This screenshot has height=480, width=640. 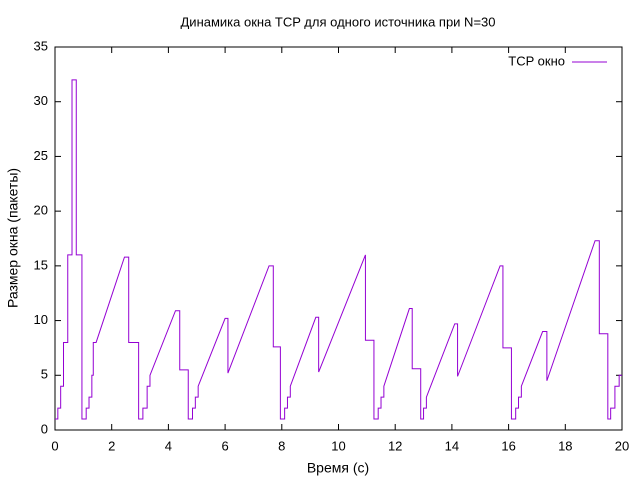 What do you see at coordinates (168, 445) in the screenshot?
I see `x-tick-label: 4` at bounding box center [168, 445].